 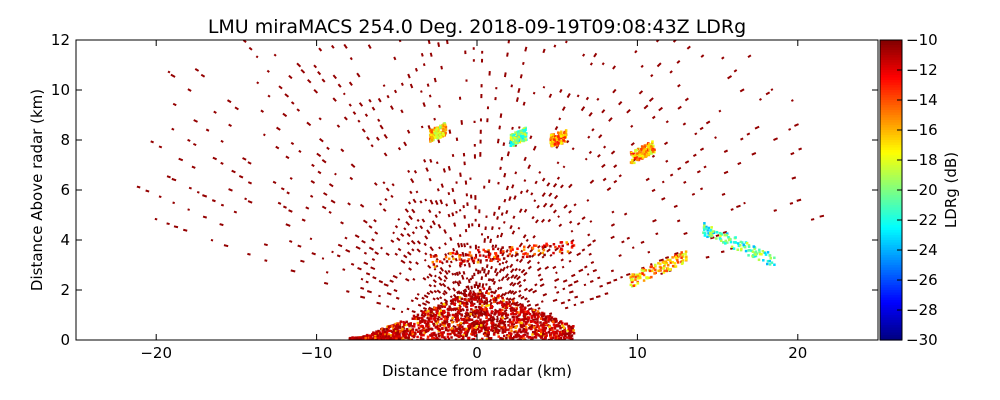 I want to click on y-tick-label: 0, so click(x=65, y=340).